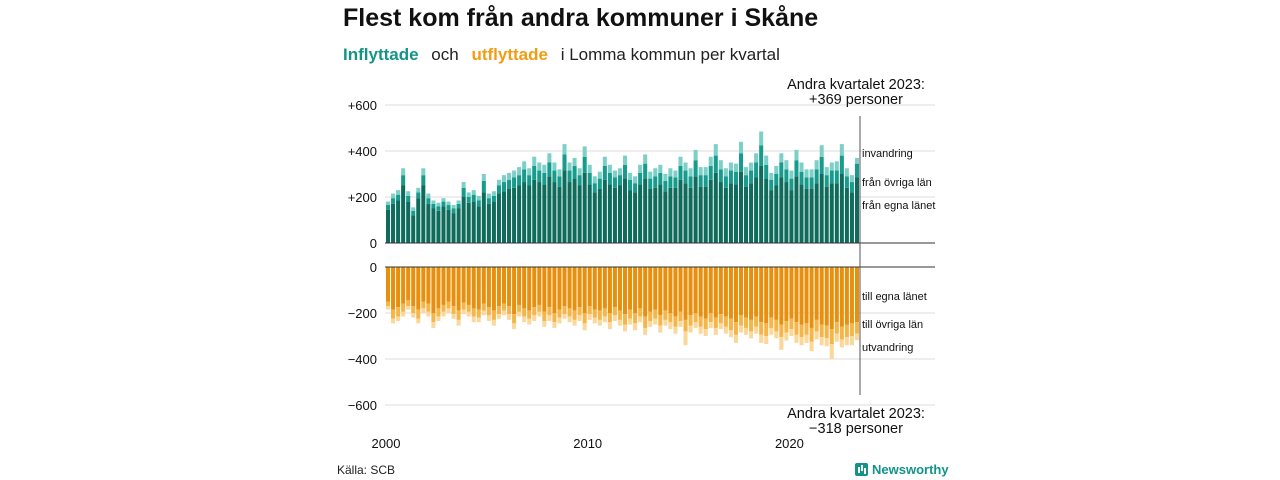 The height and width of the screenshot is (480, 1280). Describe the element at coordinates (587, 443) in the screenshot. I see `xtick-label: 2010` at that location.